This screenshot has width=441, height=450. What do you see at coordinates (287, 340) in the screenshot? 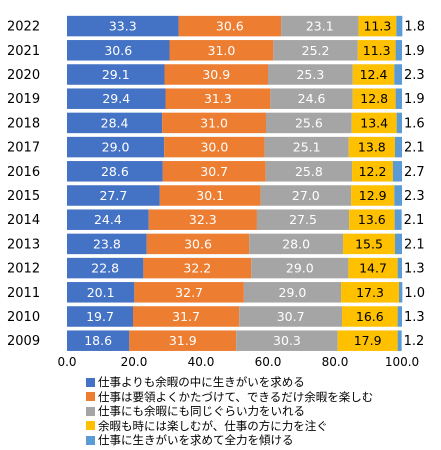
I see `data-label: 30.3` at bounding box center [287, 340].